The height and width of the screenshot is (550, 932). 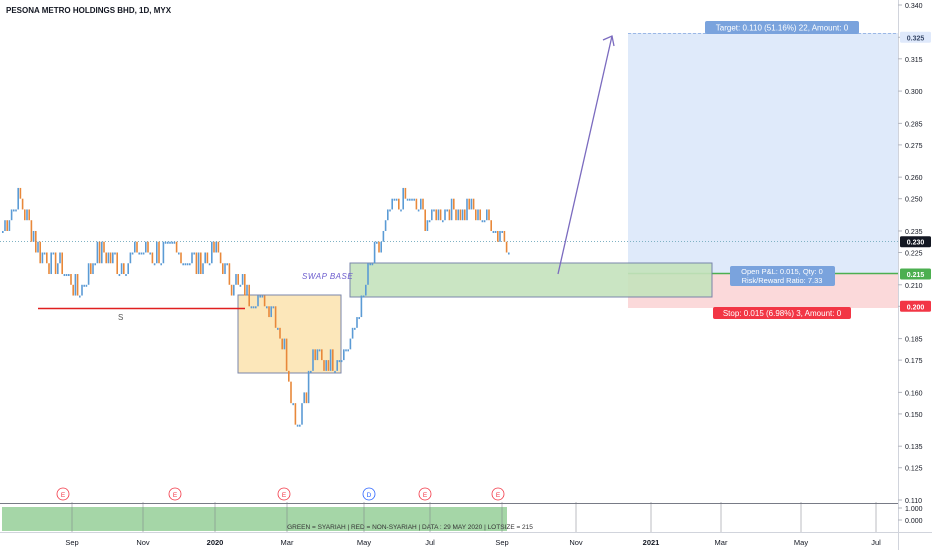 What do you see at coordinates (782, 271) in the screenshot?
I see `open-pl-label: Open P&L: 0.015, Qty: 0` at bounding box center [782, 271].